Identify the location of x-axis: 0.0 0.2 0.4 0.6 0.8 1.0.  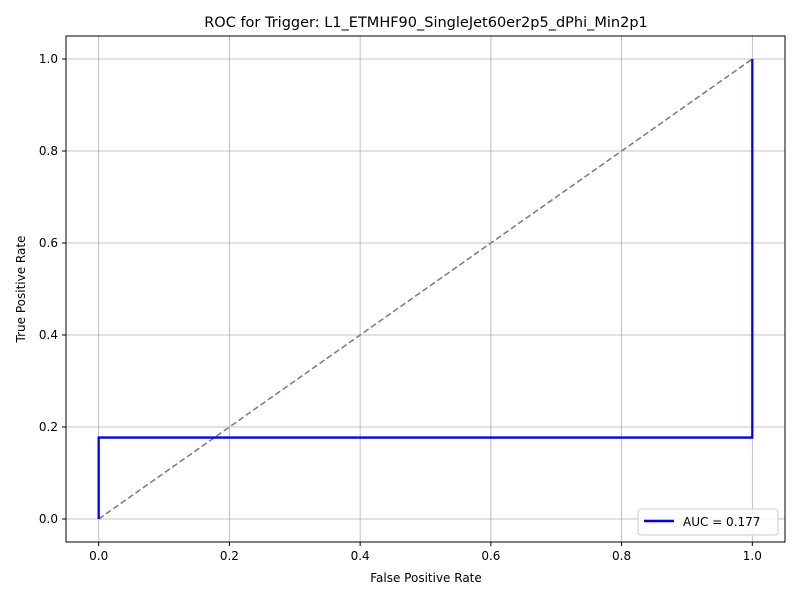
(425, 552).